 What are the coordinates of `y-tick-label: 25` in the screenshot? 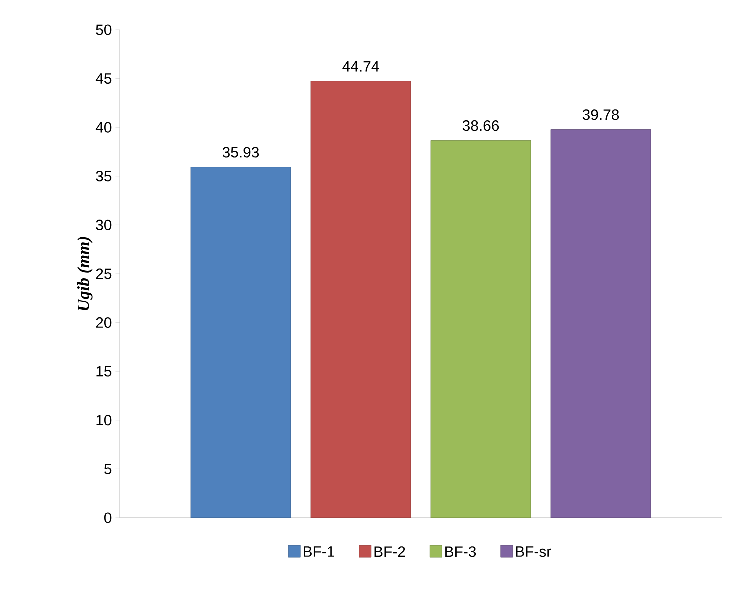 It's located at (104, 274).